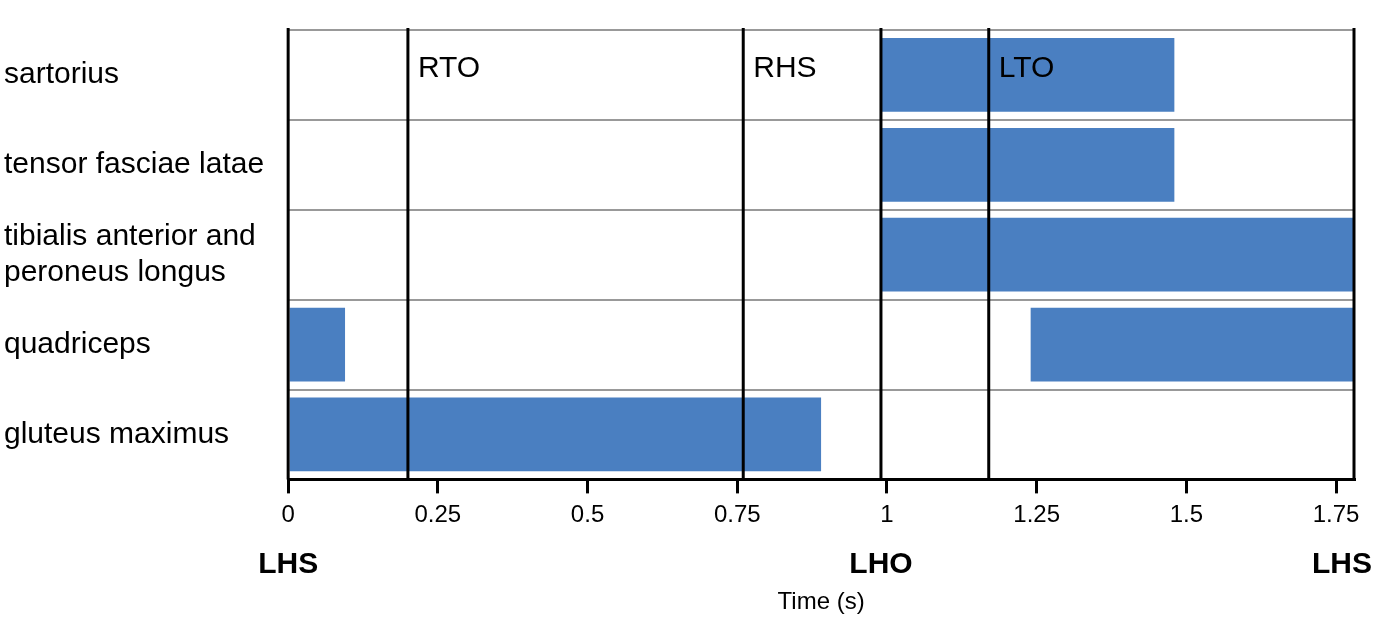  I want to click on annotation: LTO, so click(1026, 67).